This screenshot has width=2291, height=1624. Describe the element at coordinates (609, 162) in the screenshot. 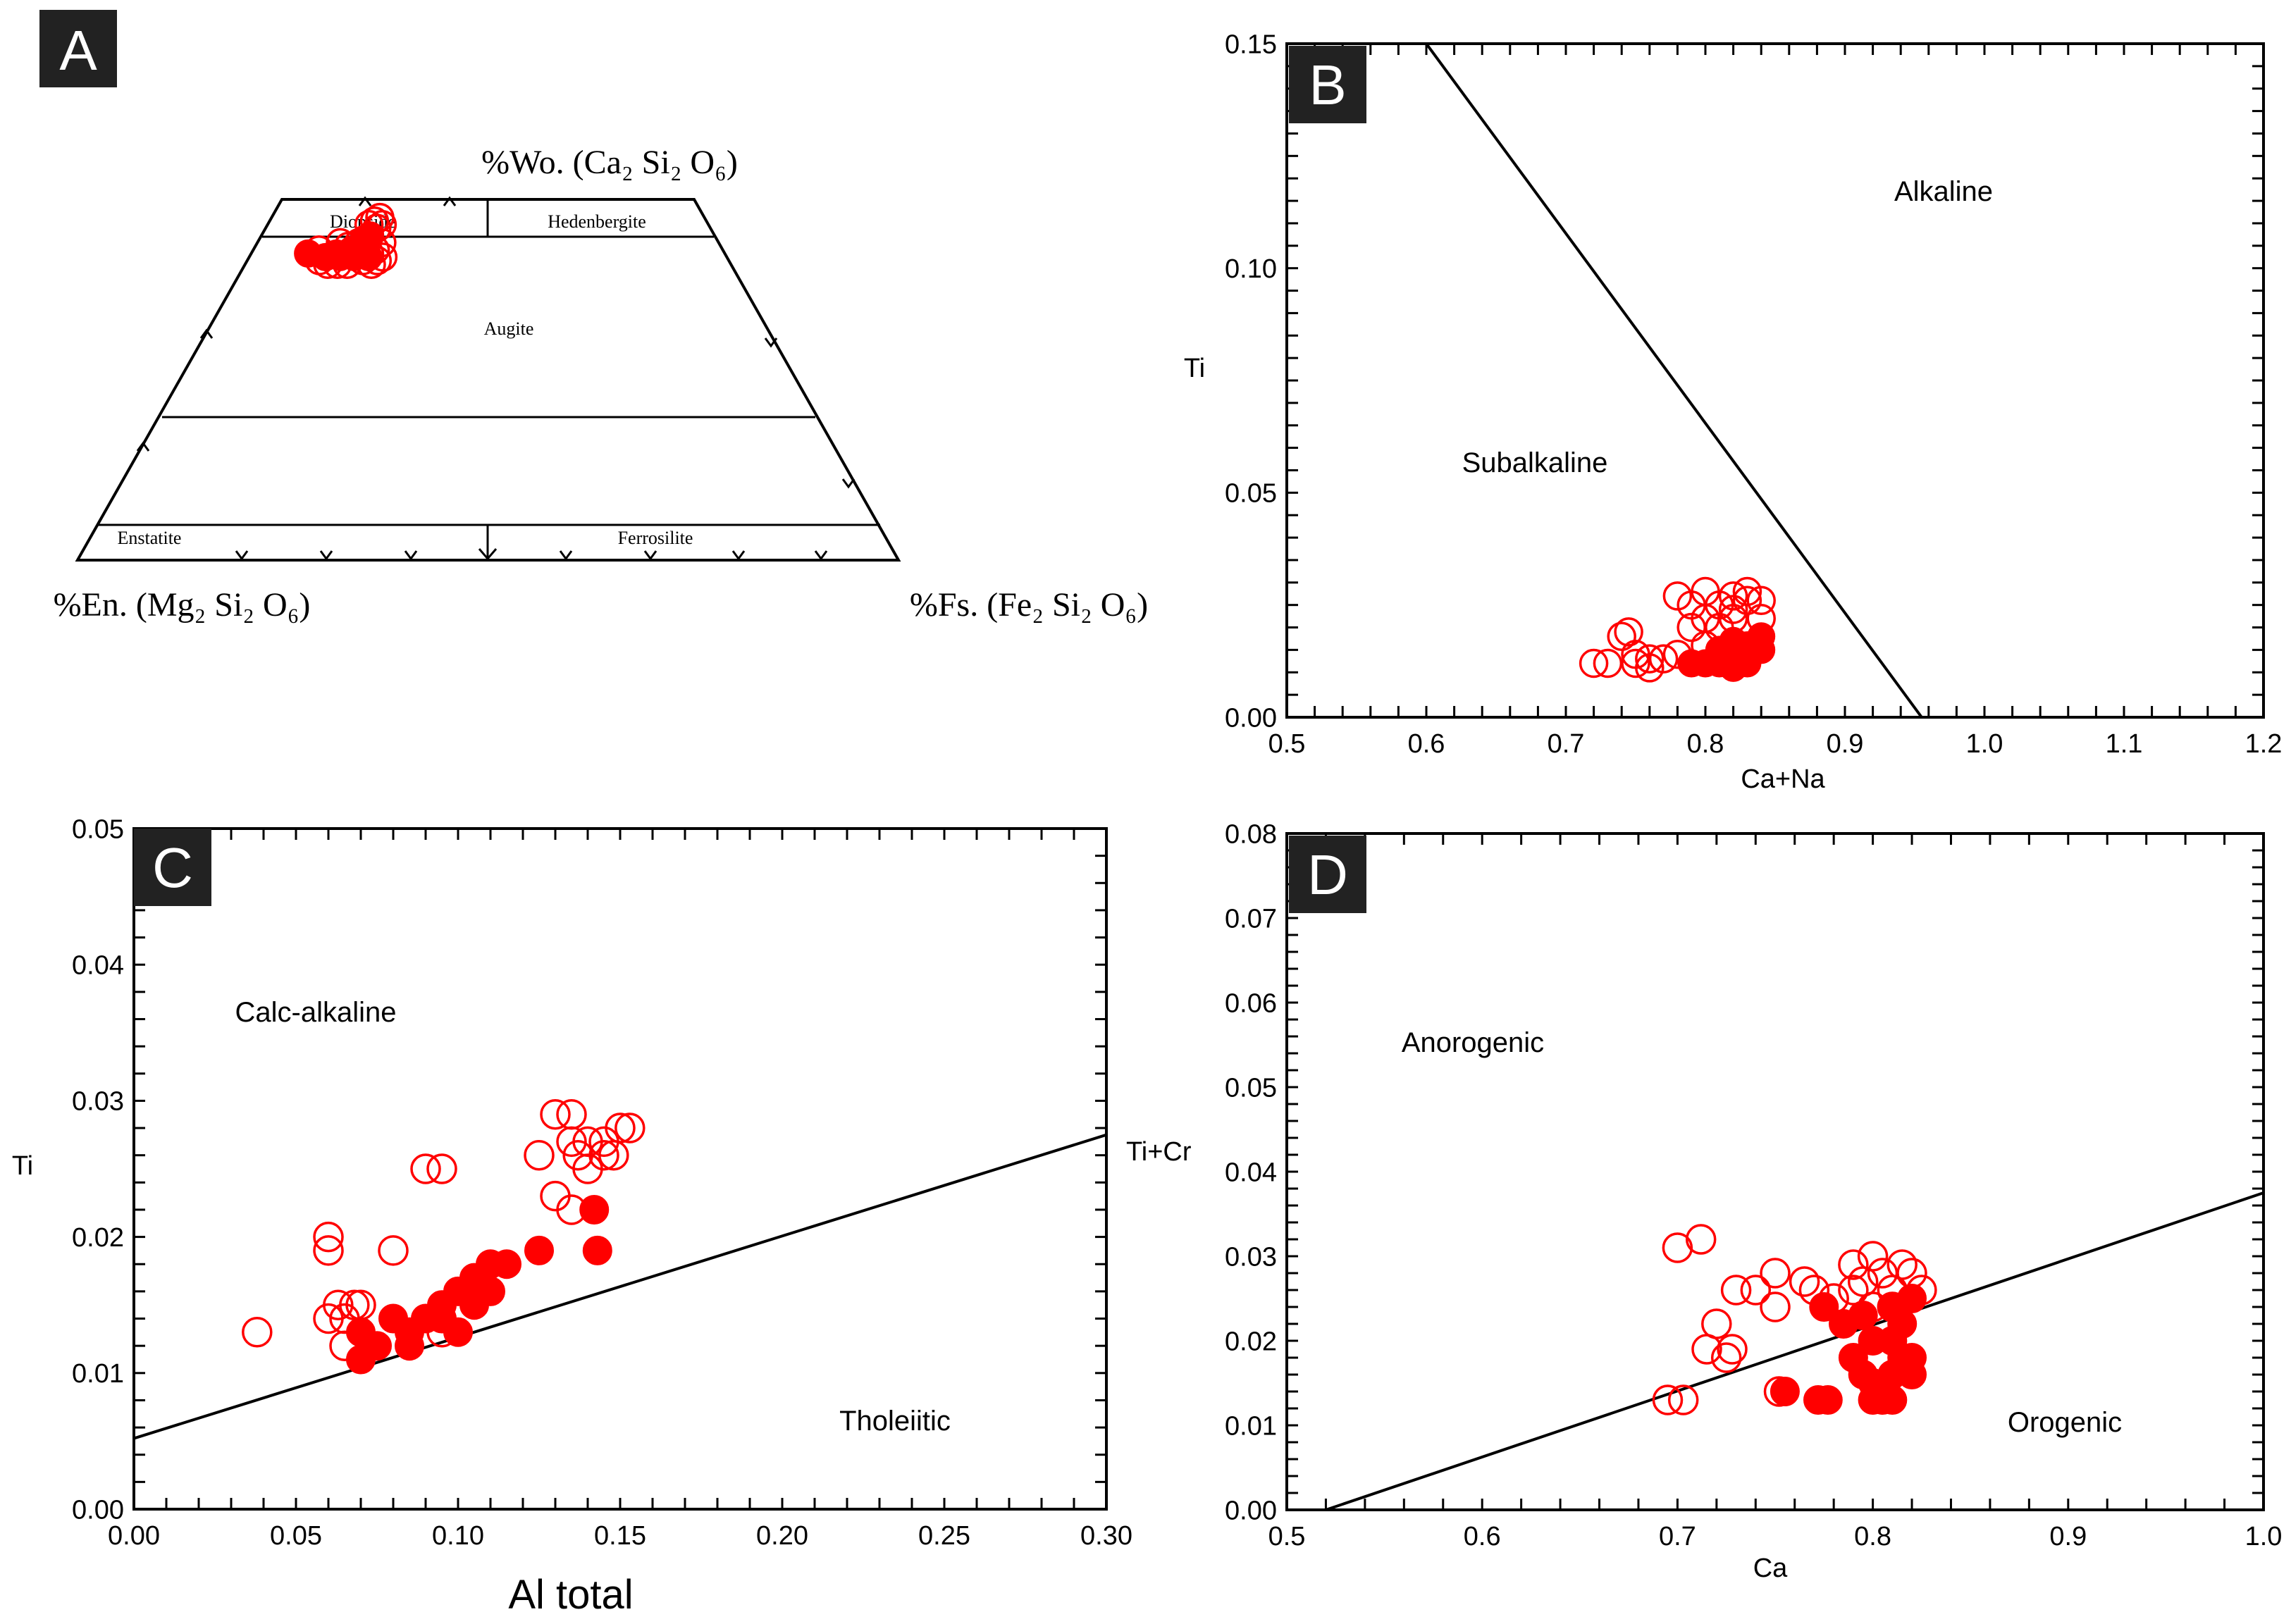

I see `apex-wo-label: %Wo. (Ca₂ Si₂ O₆)` at that location.